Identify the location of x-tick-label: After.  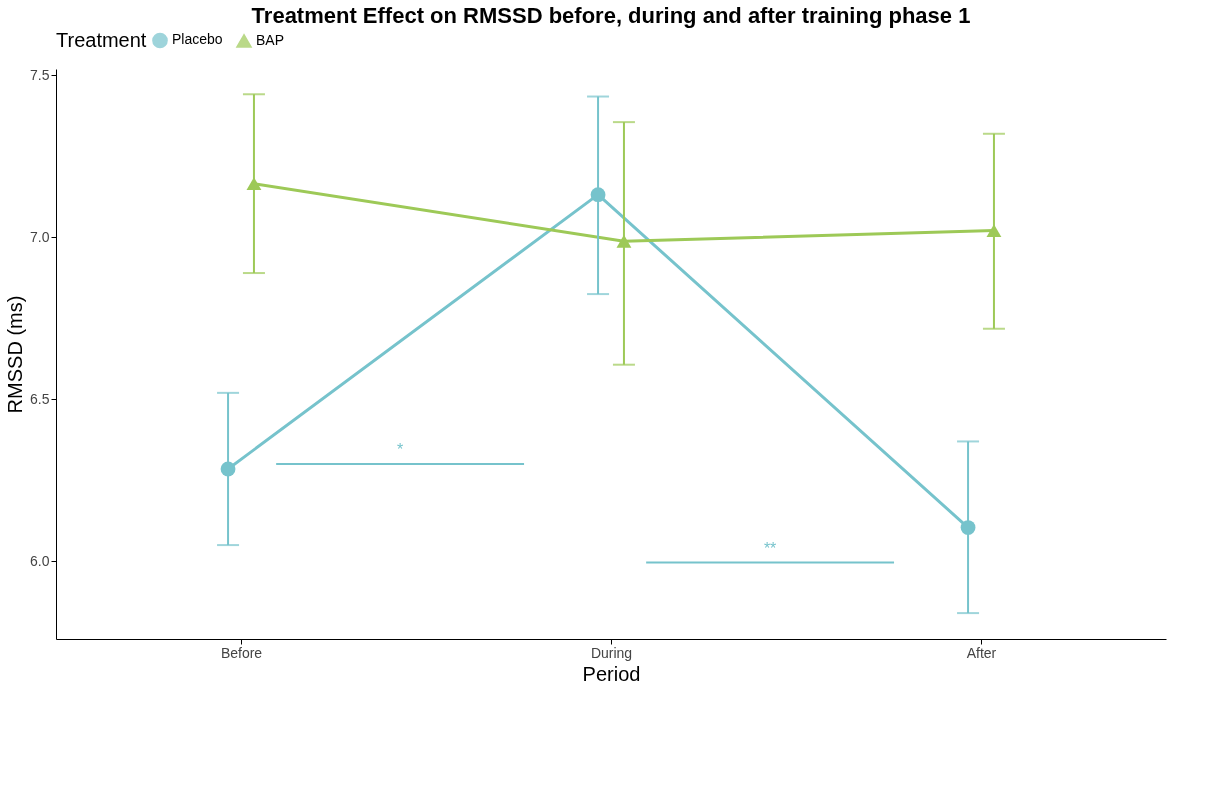
(981, 652).